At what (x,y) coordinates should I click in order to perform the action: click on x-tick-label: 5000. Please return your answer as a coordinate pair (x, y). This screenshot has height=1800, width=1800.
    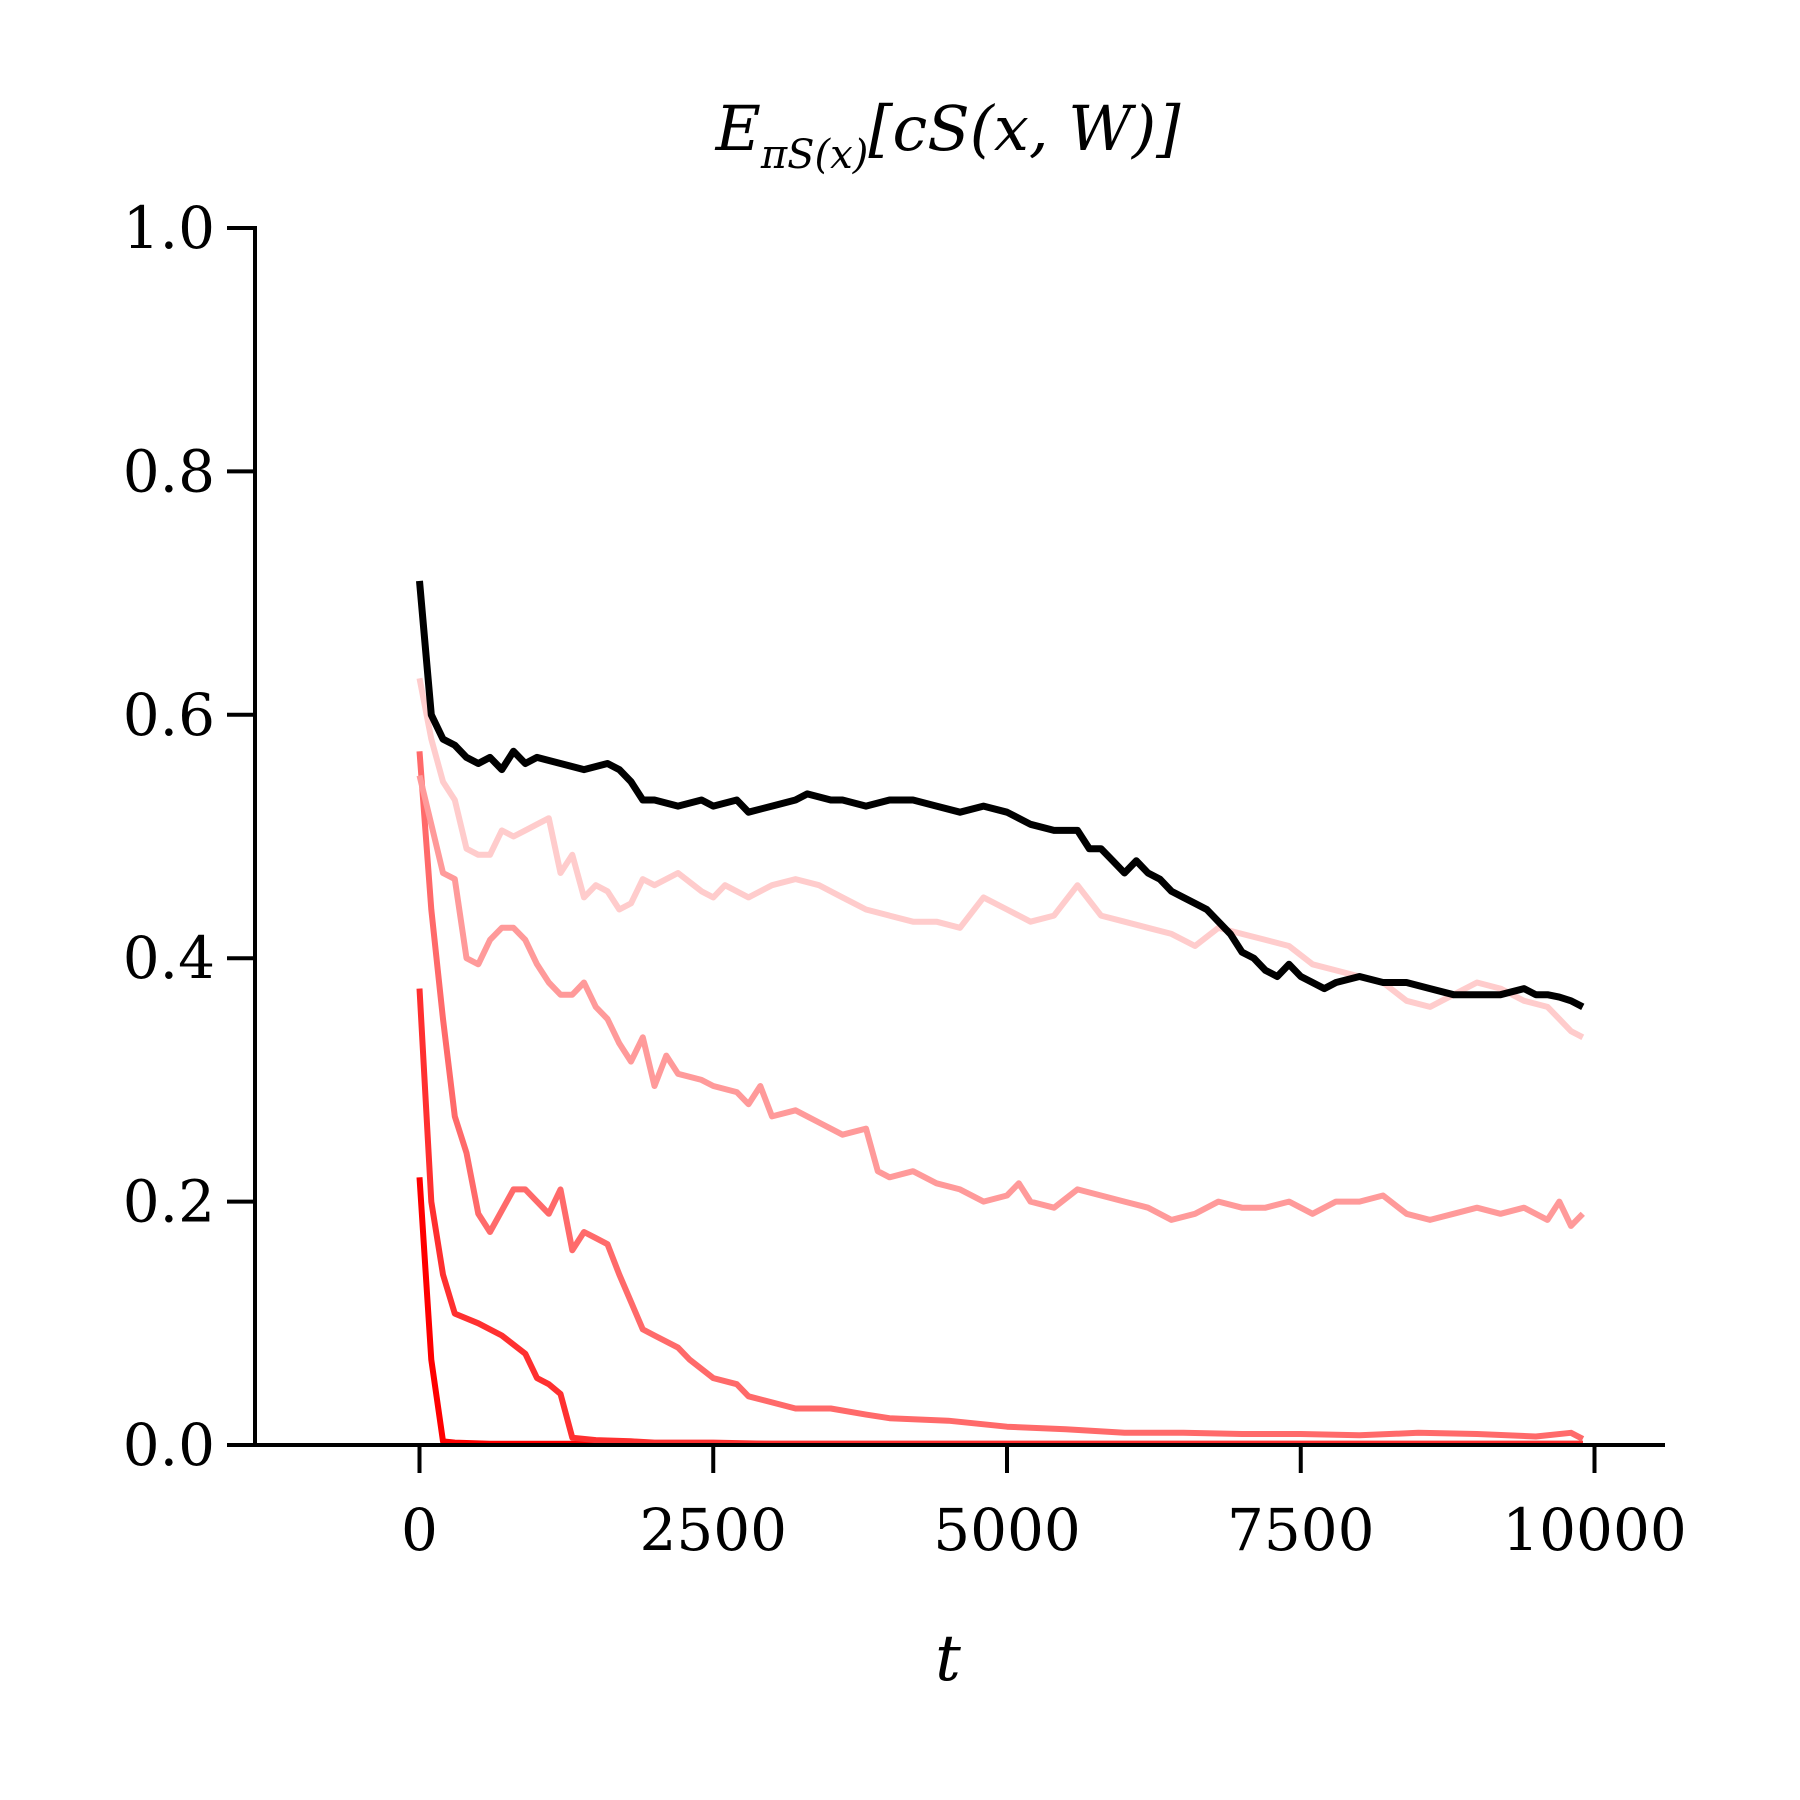
    Looking at the image, I should click on (1007, 1530).